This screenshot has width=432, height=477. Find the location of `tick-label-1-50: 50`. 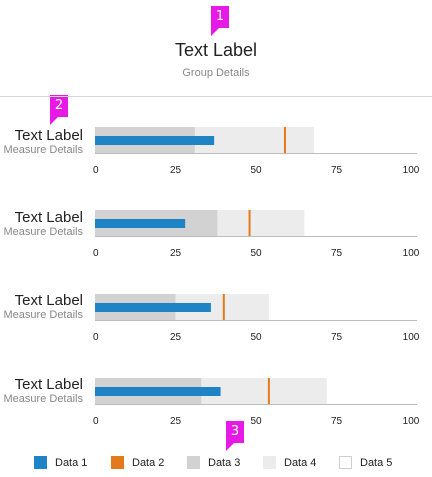

tick-label-1-50: 50 is located at coordinates (256, 170).